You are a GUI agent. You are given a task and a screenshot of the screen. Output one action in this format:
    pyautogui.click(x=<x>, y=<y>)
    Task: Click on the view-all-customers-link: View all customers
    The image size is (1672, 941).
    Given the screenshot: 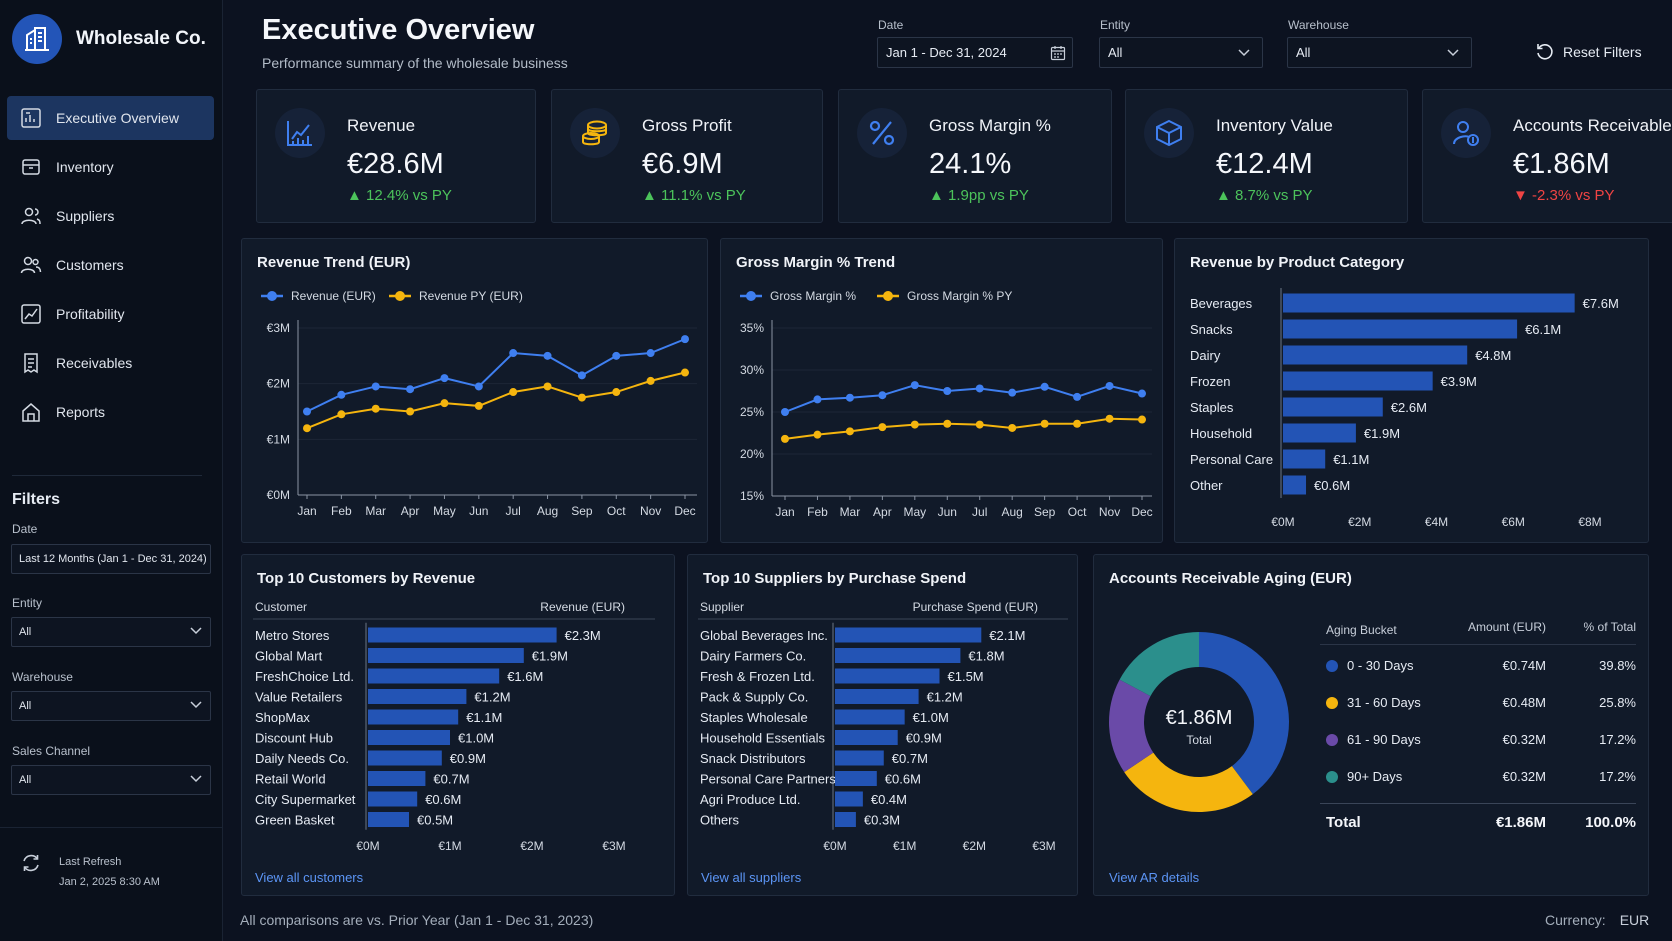 What is the action you would take?
    pyautogui.click(x=309, y=877)
    